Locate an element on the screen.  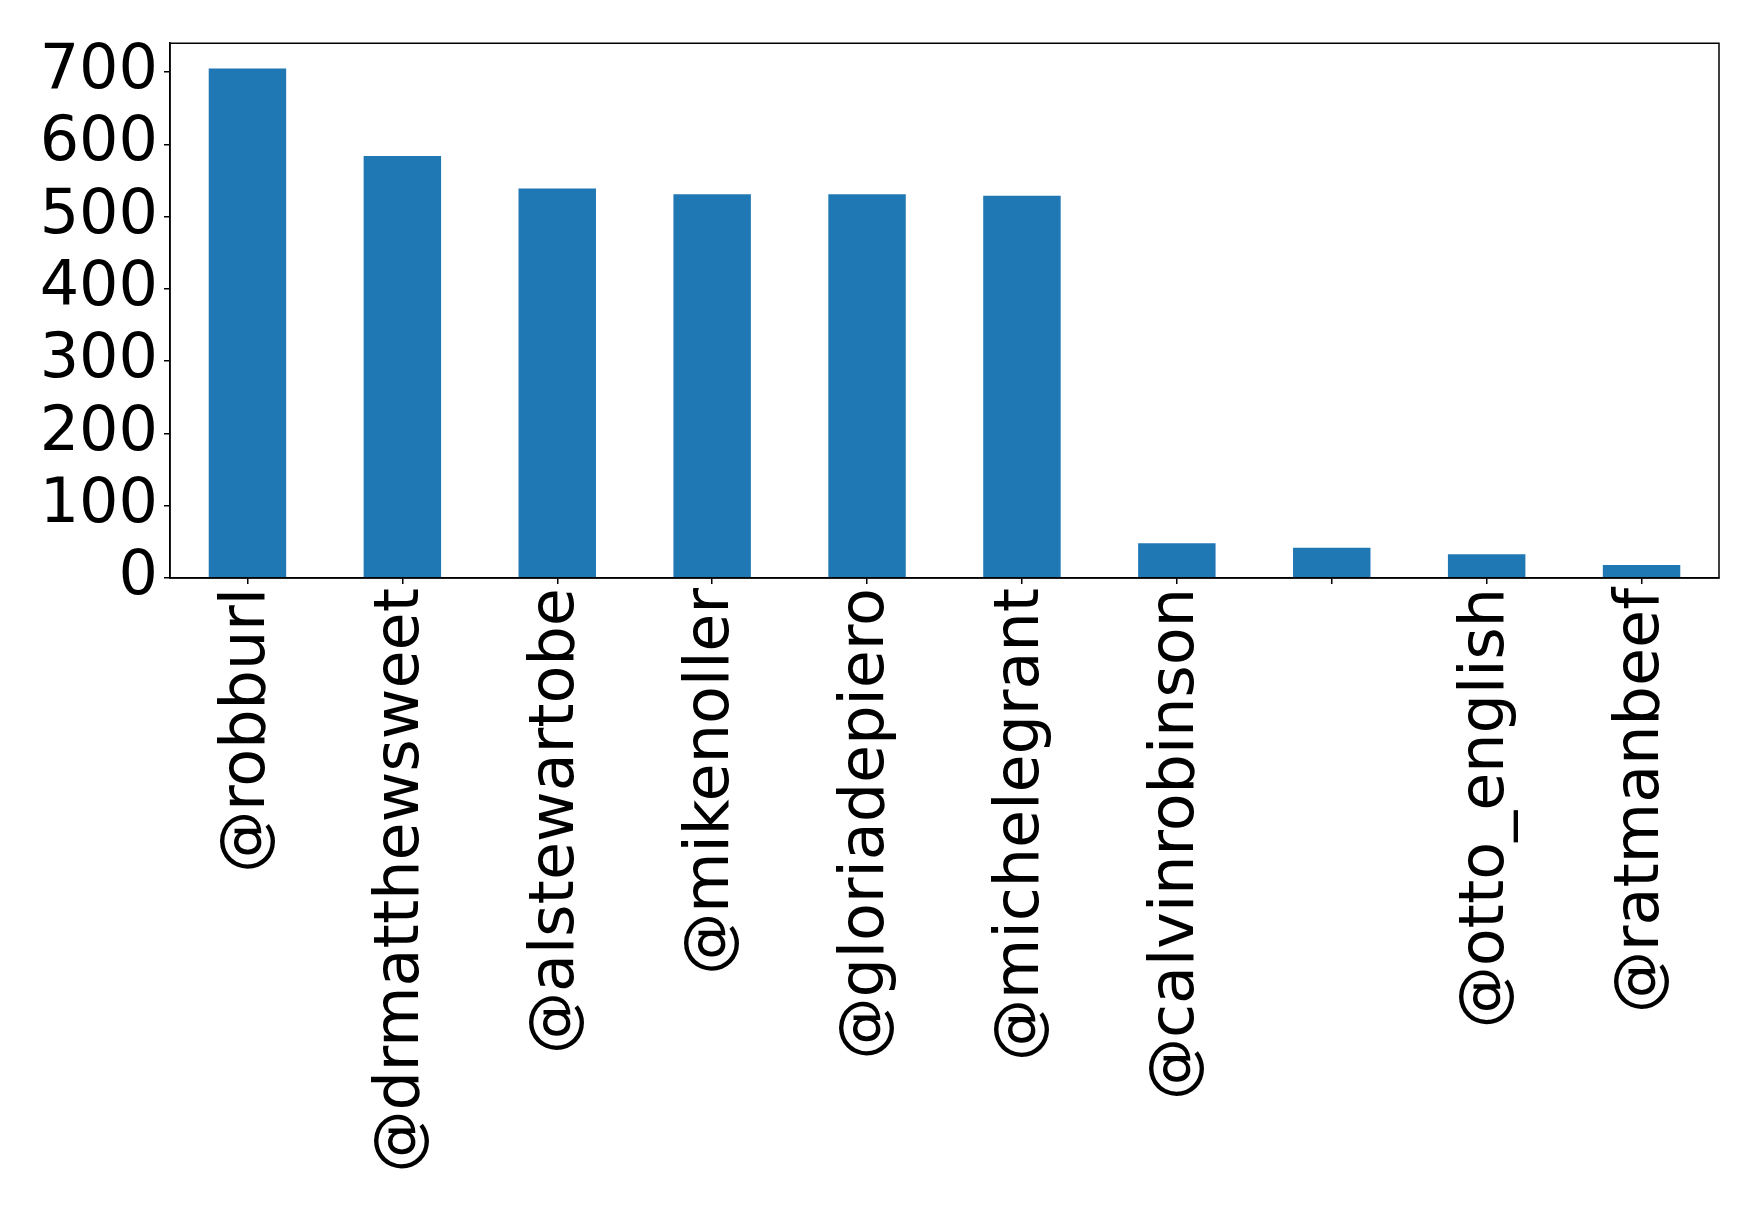
y-tick-label: 200 is located at coordinates (98, 428).